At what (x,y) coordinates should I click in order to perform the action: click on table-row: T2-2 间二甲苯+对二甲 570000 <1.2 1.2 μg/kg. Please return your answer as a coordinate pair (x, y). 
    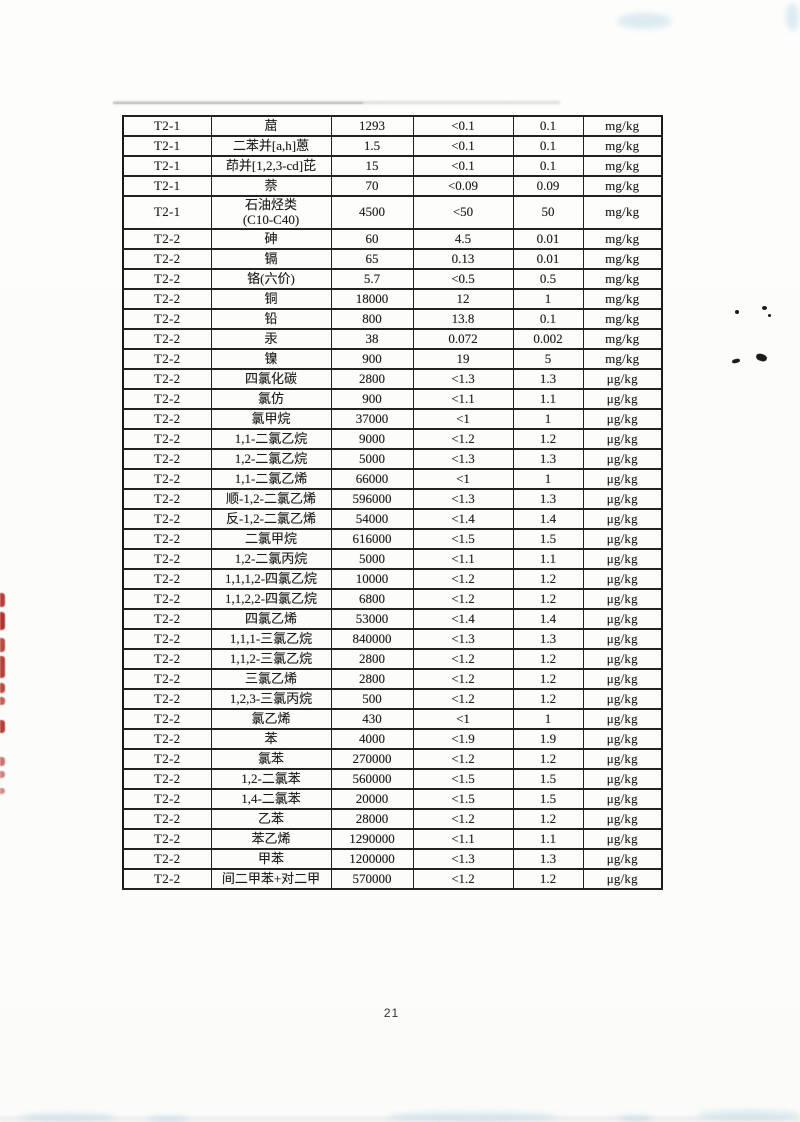
    Looking at the image, I should click on (392, 879).